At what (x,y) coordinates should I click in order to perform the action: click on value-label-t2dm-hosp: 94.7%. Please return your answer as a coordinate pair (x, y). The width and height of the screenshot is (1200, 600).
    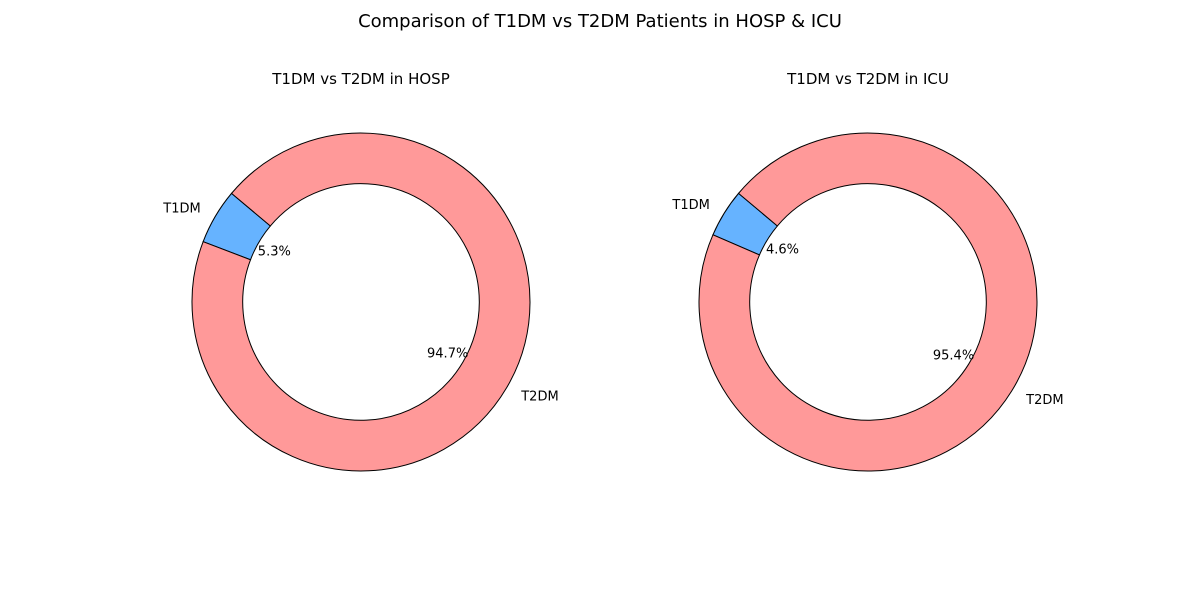
    Looking at the image, I should click on (447, 353).